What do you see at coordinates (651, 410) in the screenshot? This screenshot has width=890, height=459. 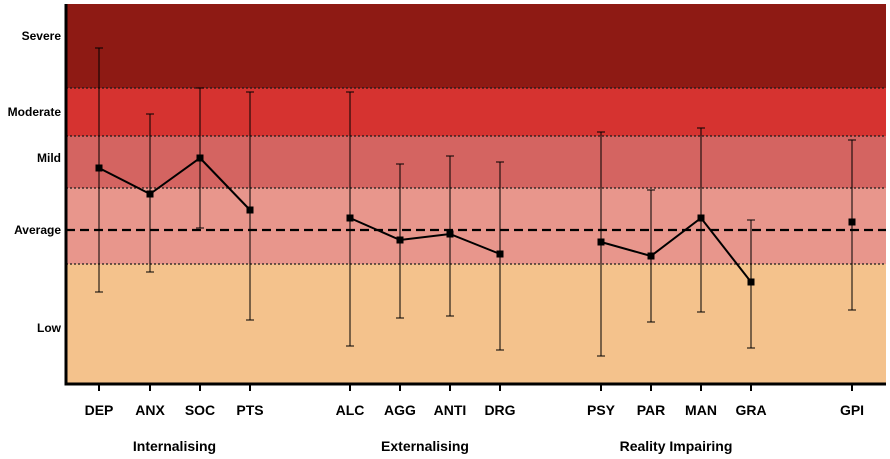 I see `x-label-par: PAR` at bounding box center [651, 410].